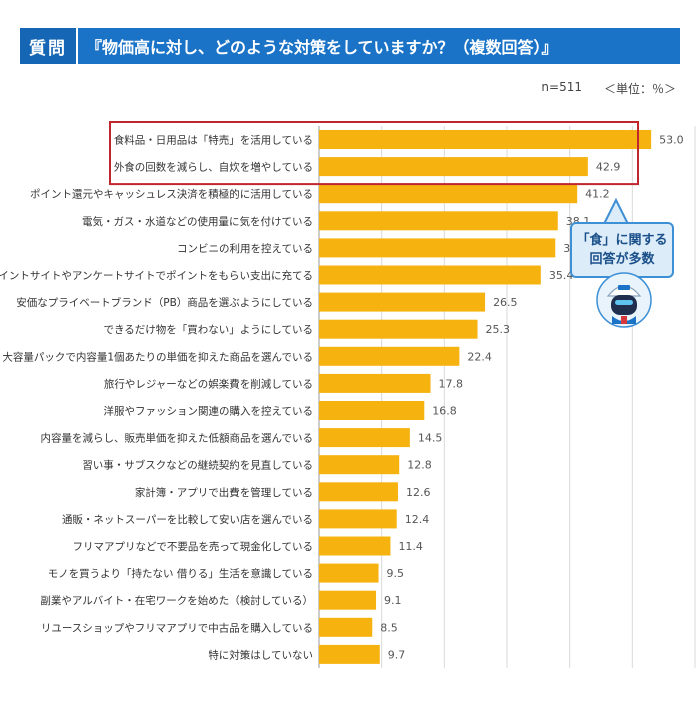  What do you see at coordinates (260, 654) in the screenshot?
I see `category-label: 特に対策はしていない` at bounding box center [260, 654].